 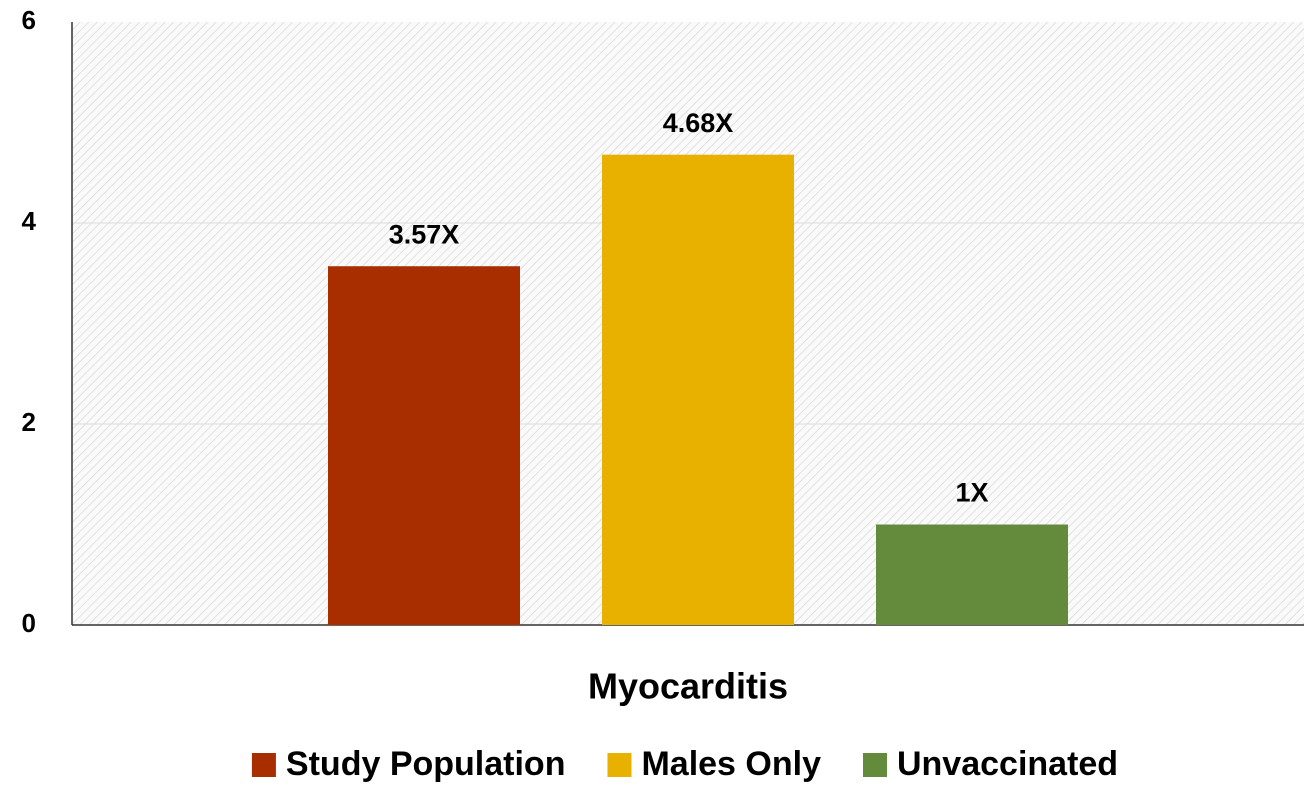 What do you see at coordinates (971, 493) in the screenshot?
I see `value-label: 1X` at bounding box center [971, 493].